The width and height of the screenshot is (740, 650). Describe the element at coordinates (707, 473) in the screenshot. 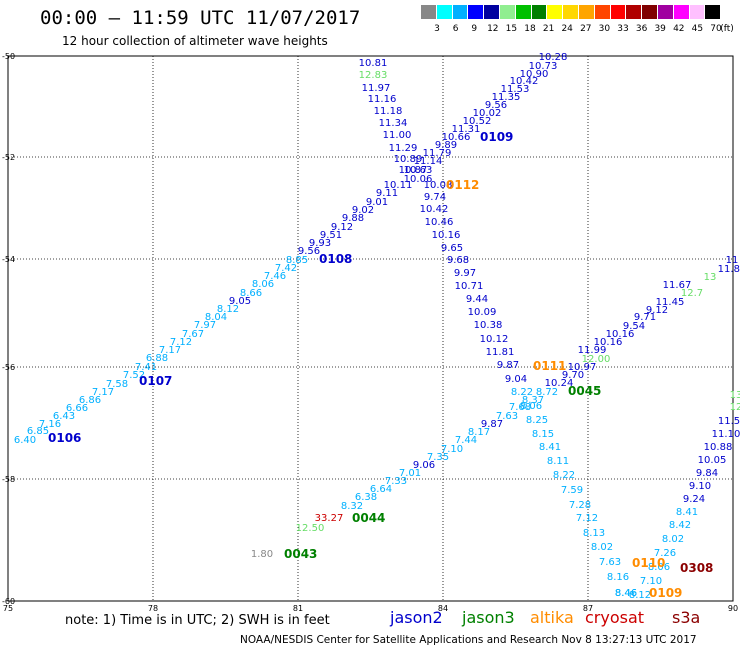

I see `swh-value: 9.84` at that location.